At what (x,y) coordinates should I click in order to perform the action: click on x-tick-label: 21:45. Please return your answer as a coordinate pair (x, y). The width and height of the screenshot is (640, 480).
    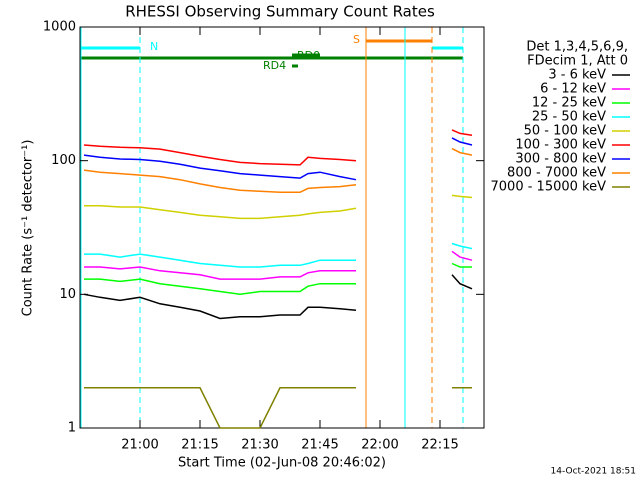
    Looking at the image, I should click on (319, 445).